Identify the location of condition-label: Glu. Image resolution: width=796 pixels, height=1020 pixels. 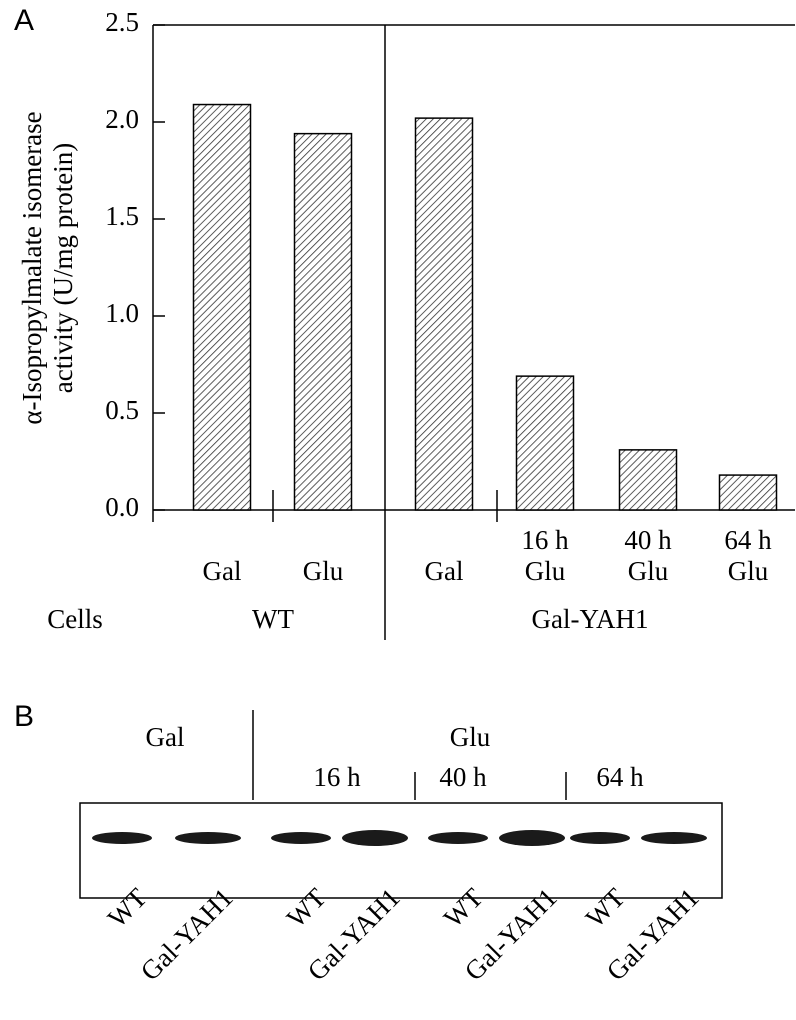
(470, 737).